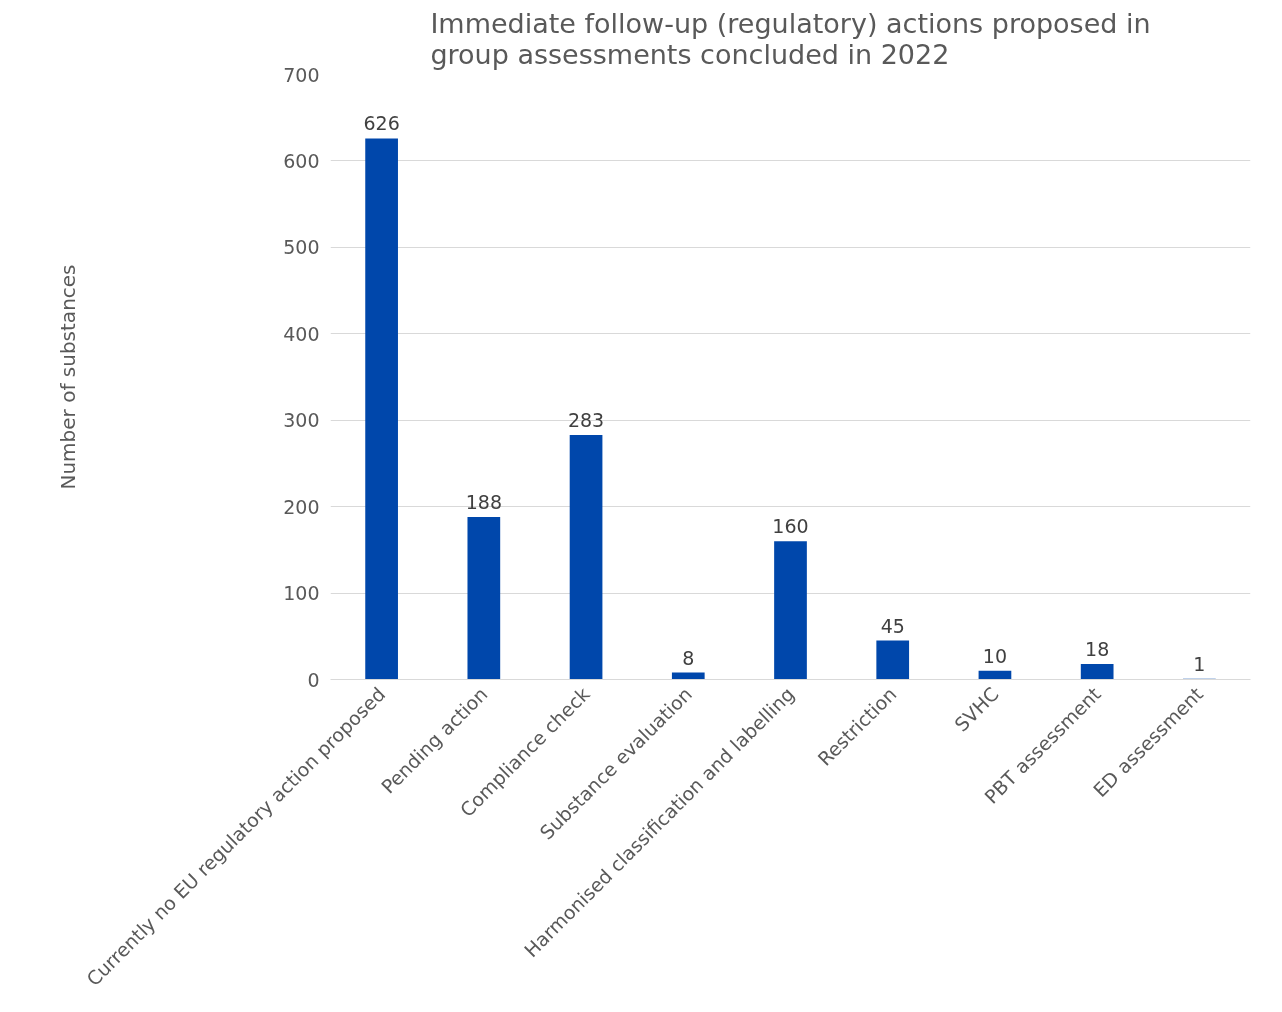 The width and height of the screenshot is (1282, 1012). Describe the element at coordinates (301, 74) in the screenshot. I see `y-tick-label: 700` at that location.